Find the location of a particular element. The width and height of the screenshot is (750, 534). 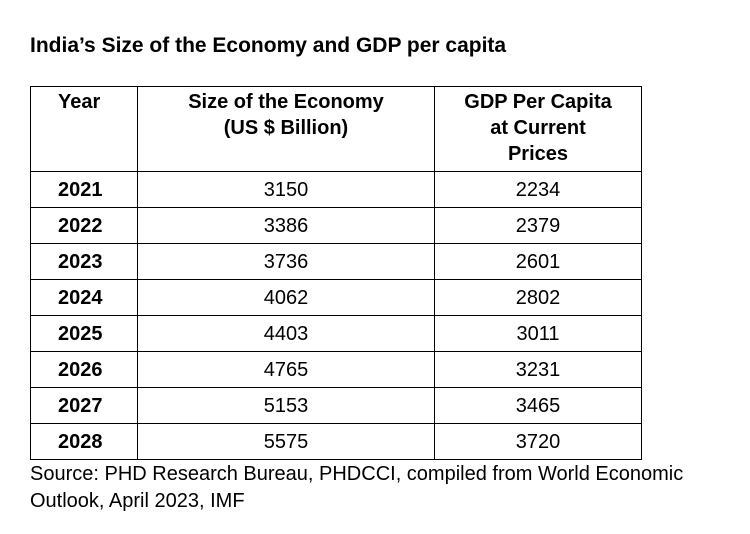

table-row: 2028 5575 3720 is located at coordinates (336, 441).